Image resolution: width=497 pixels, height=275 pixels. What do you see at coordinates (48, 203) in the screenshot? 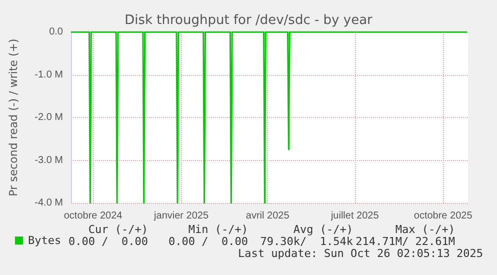
I see `y-tick-label: -4.0 M` at bounding box center [48, 203].